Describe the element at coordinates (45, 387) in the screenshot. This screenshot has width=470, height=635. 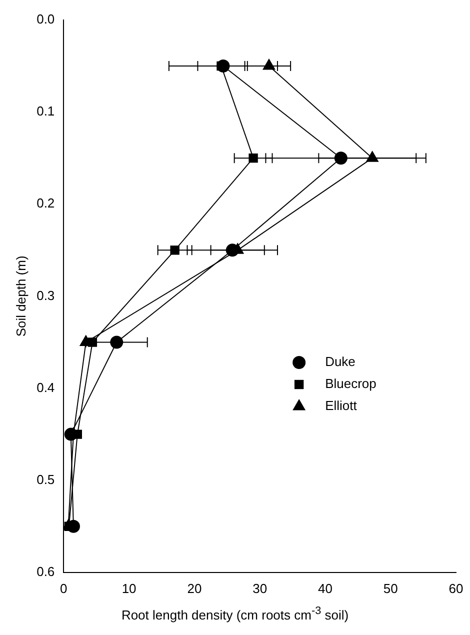
I see `y-tick-label: 0.4` at that location.